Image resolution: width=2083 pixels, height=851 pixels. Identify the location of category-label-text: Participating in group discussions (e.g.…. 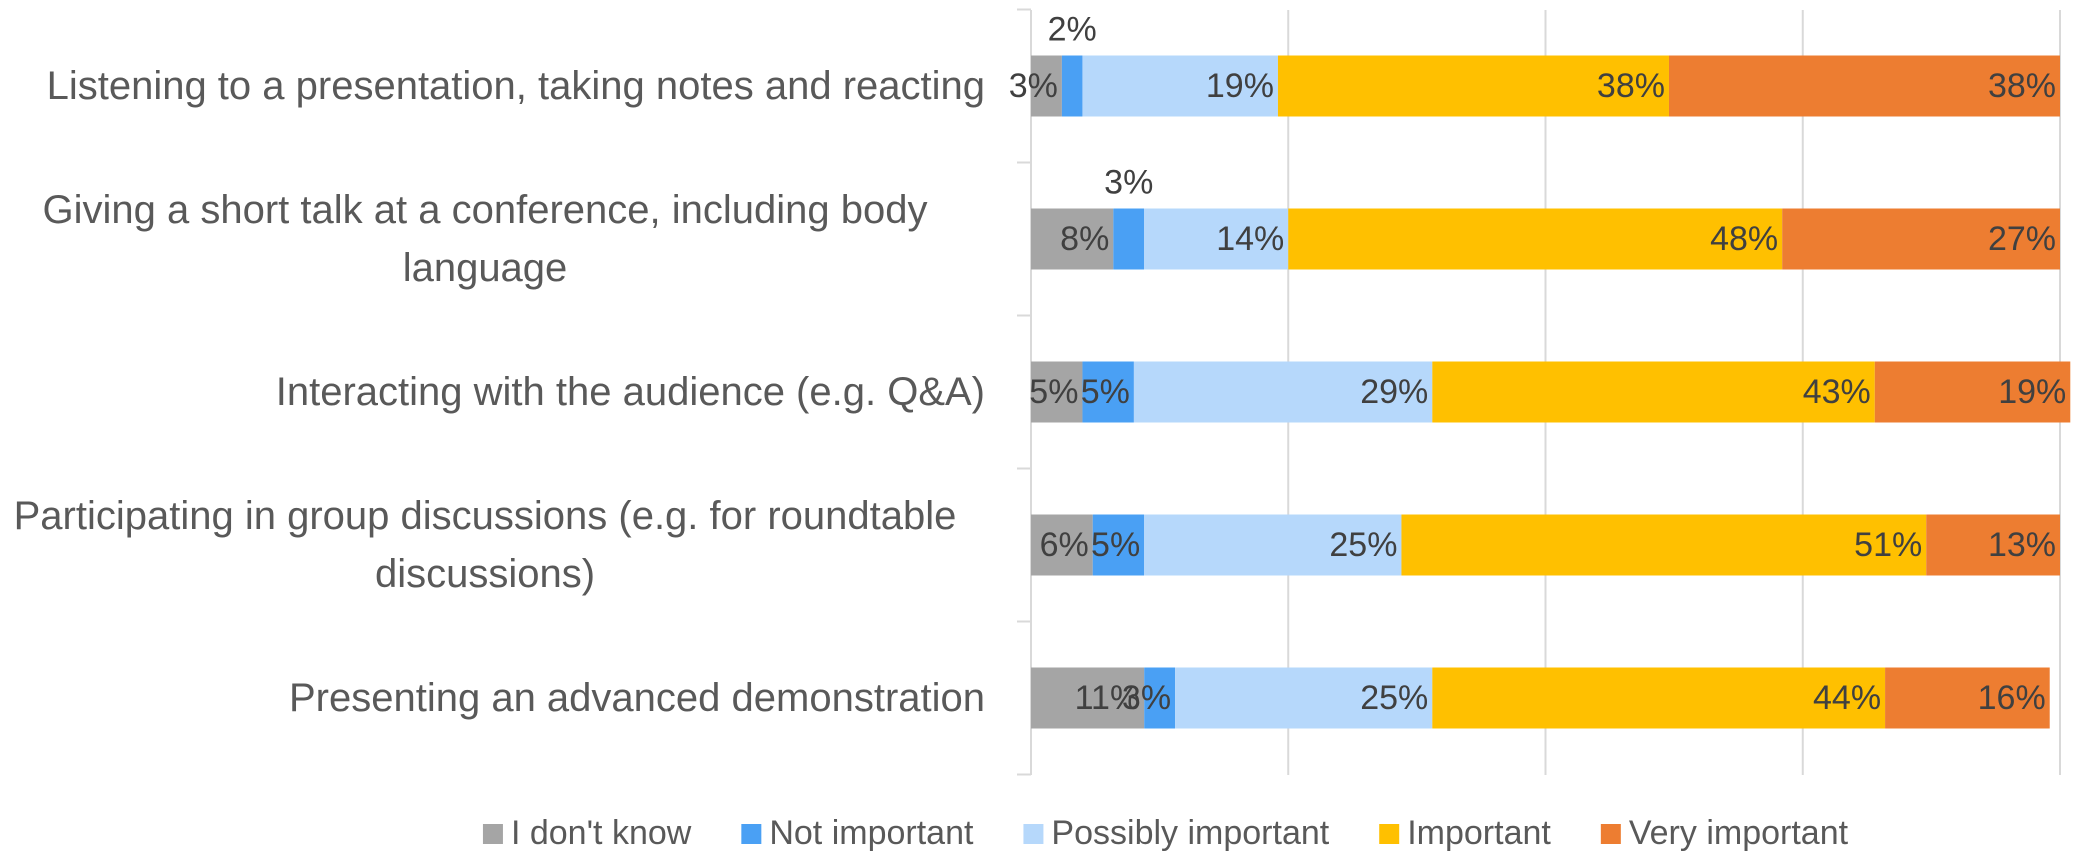
(485, 545).